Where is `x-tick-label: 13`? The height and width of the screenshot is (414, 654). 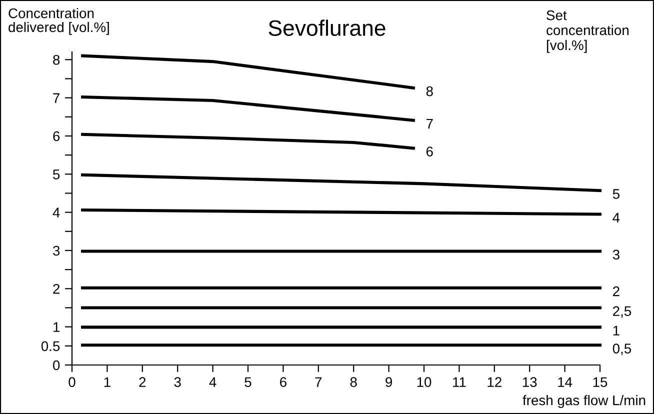
x-tick-label: 13 is located at coordinates (529, 382).